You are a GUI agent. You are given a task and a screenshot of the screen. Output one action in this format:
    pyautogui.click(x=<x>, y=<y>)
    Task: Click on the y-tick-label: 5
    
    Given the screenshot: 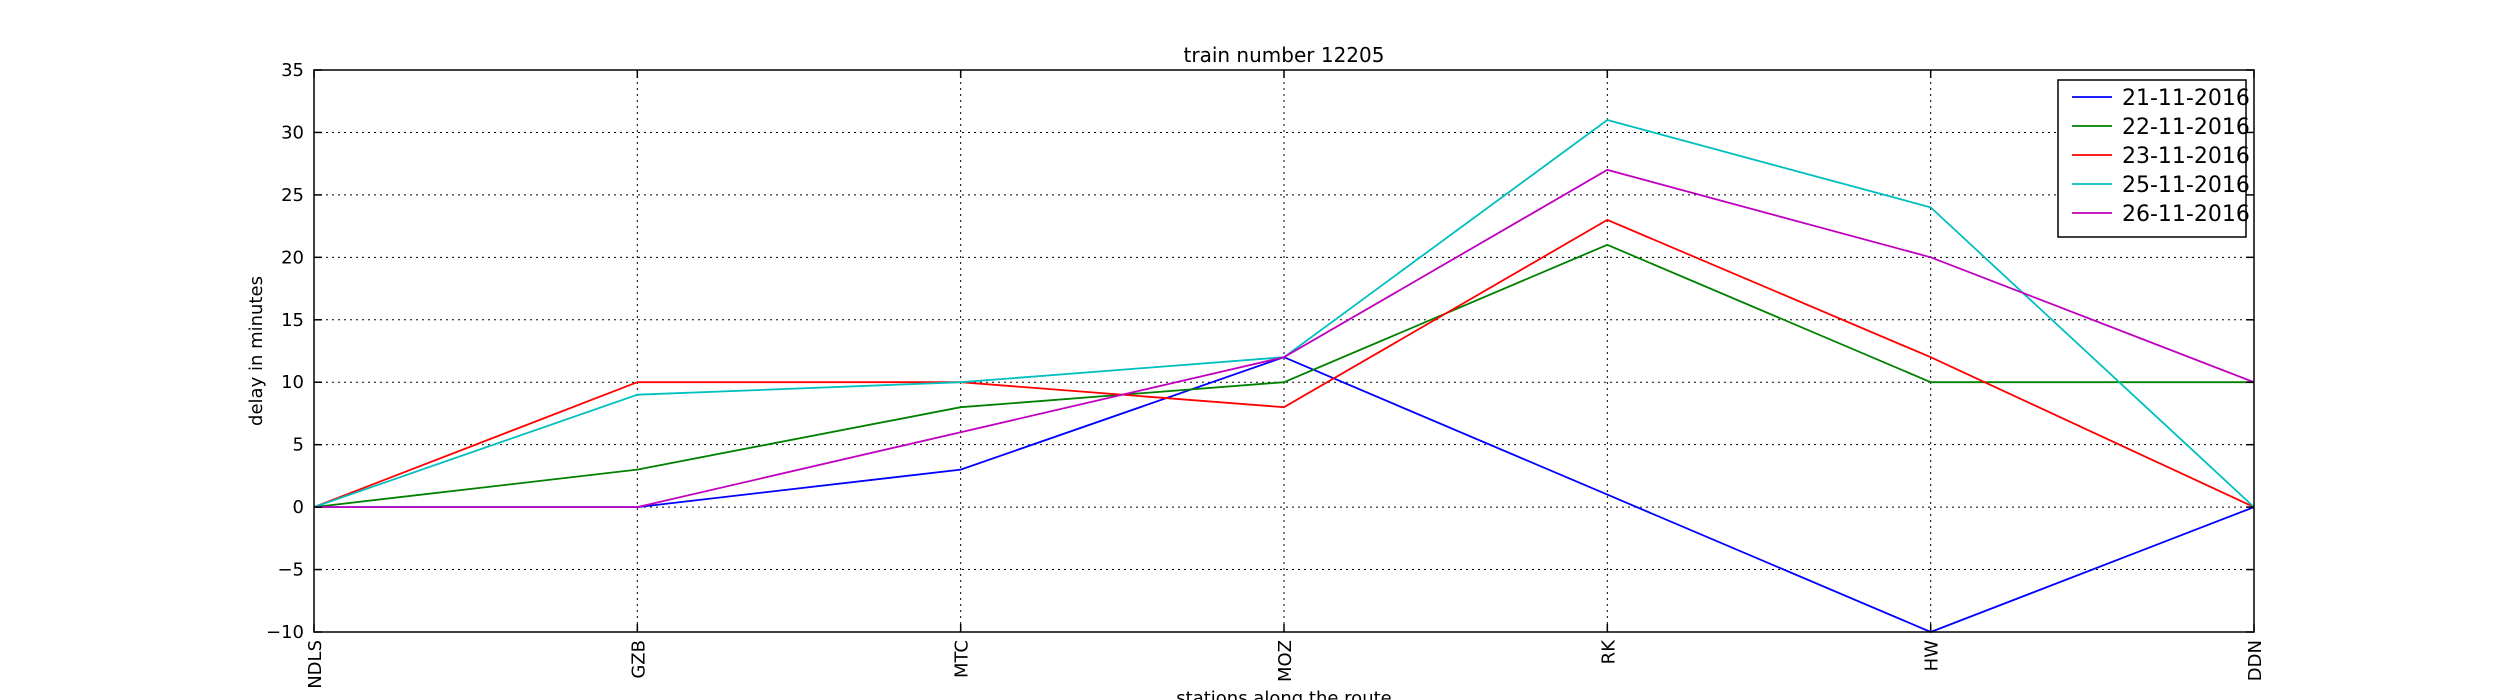 What is the action you would take?
    pyautogui.click(x=298, y=445)
    